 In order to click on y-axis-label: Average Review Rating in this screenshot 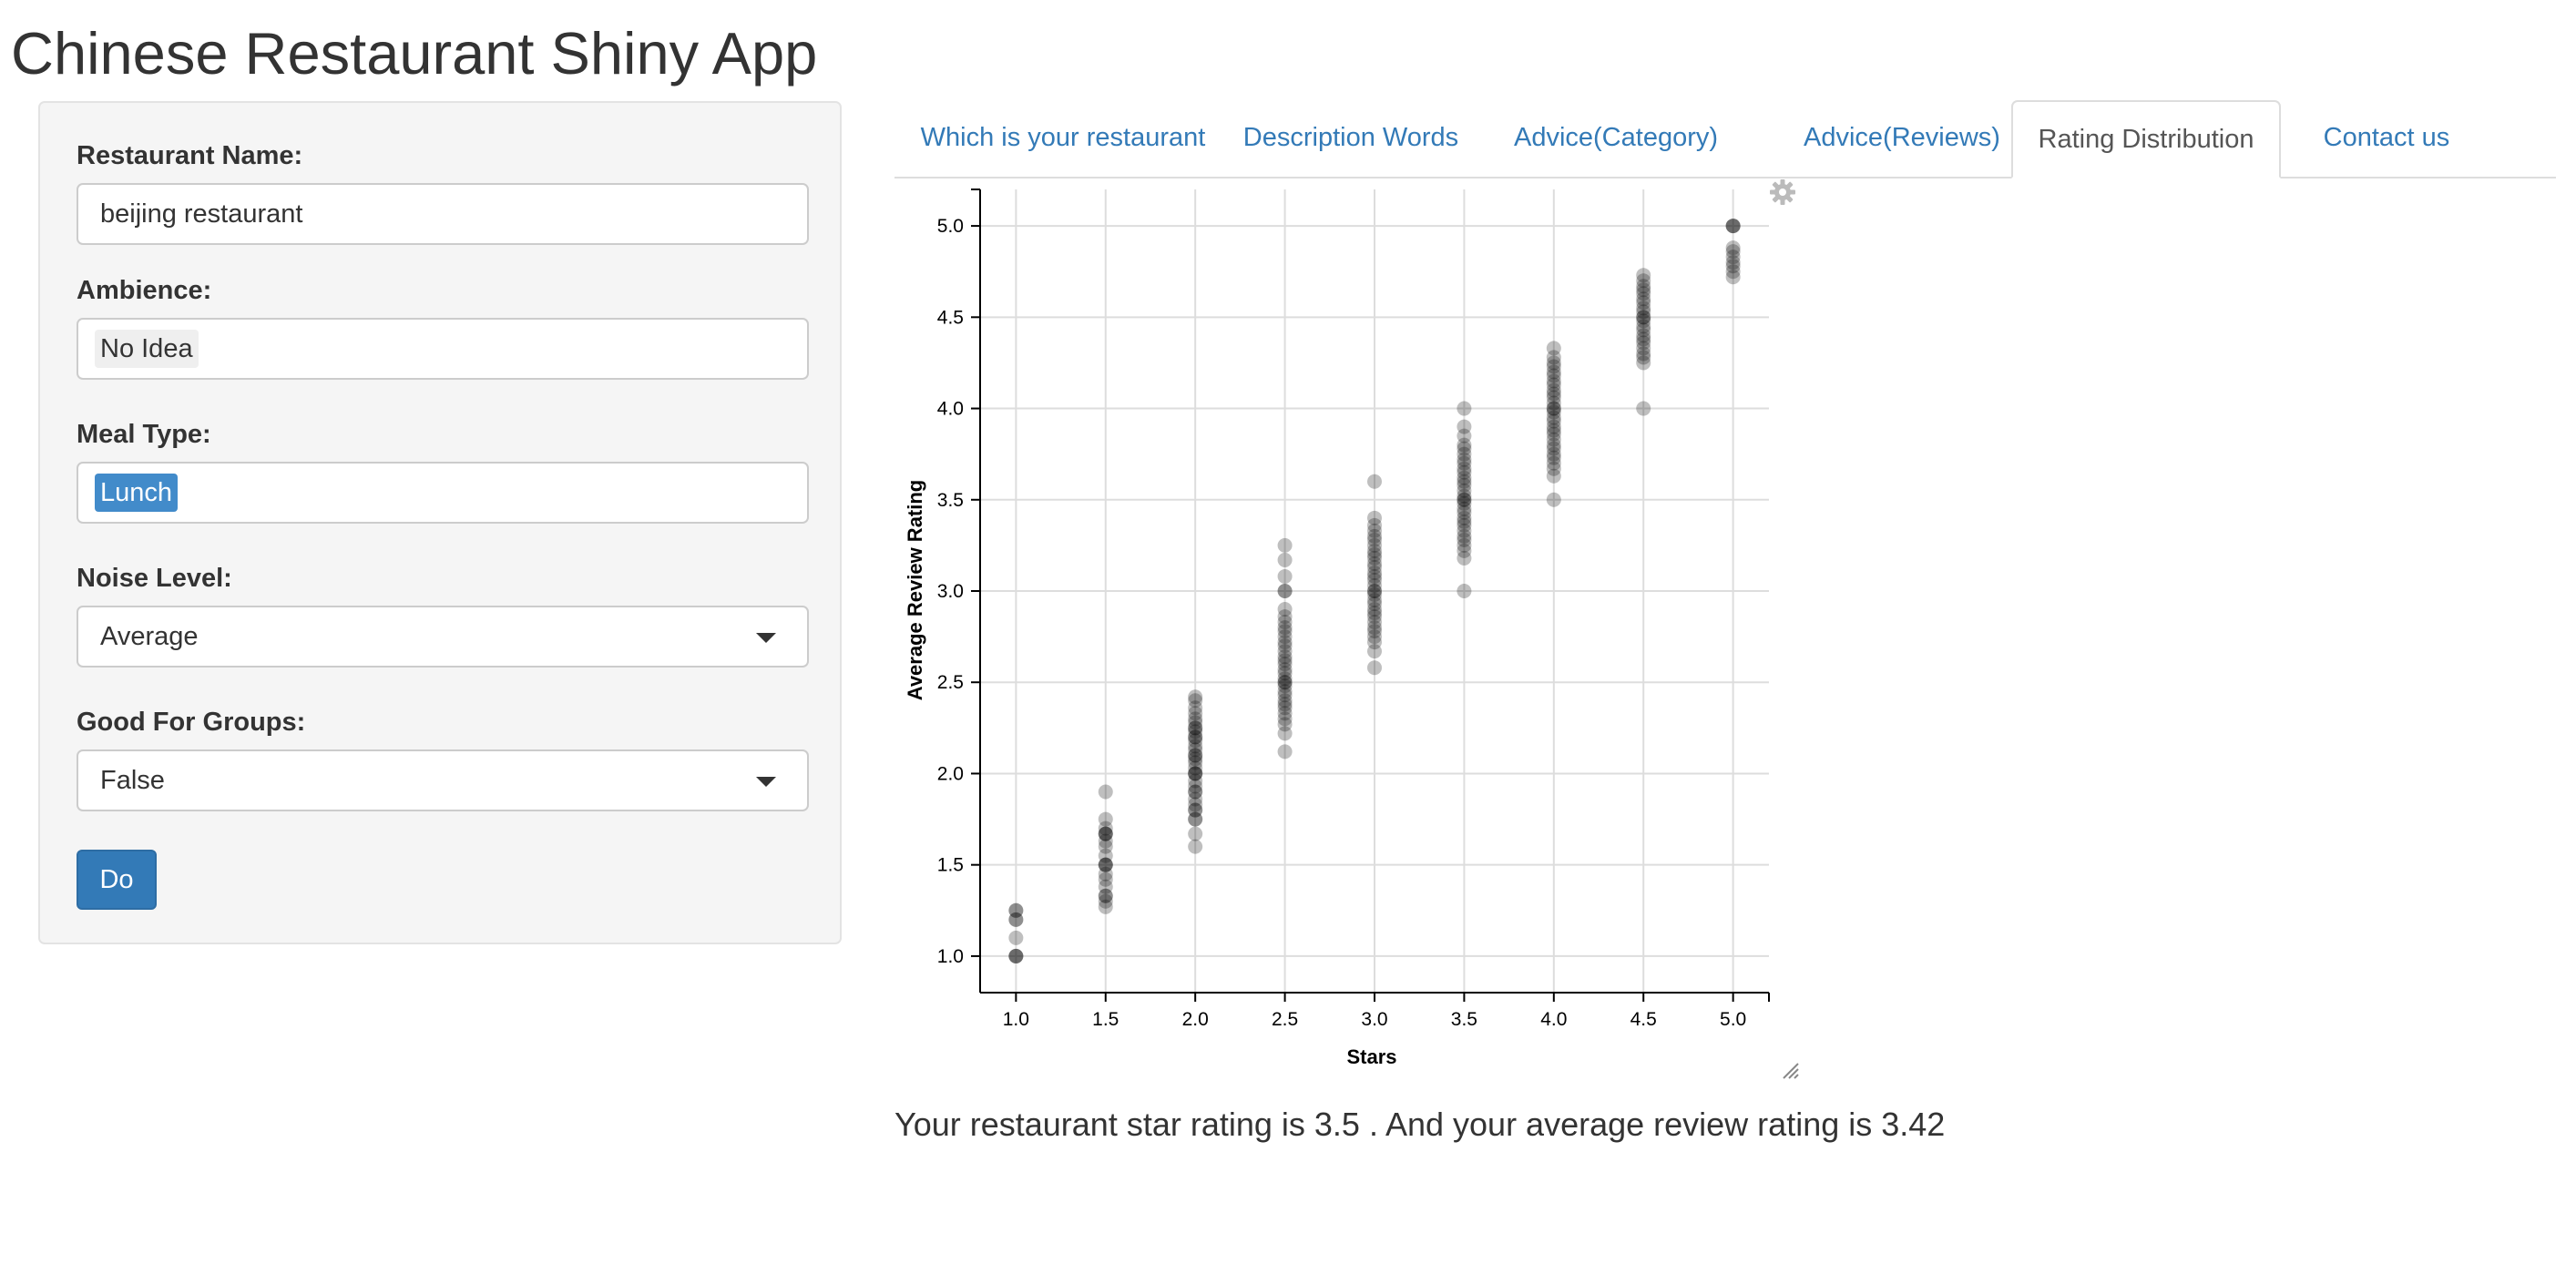, I will do `click(915, 590)`.